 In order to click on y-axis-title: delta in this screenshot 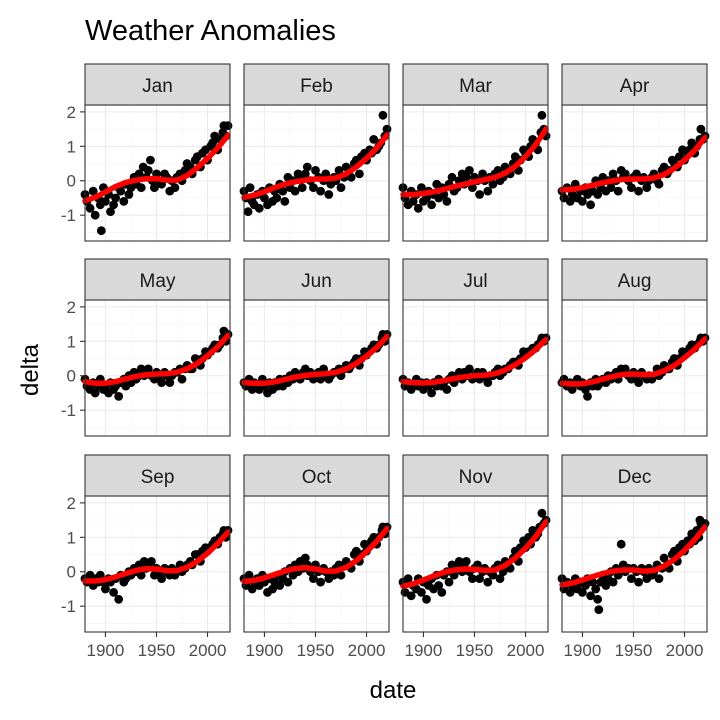, I will do `click(30, 369)`.